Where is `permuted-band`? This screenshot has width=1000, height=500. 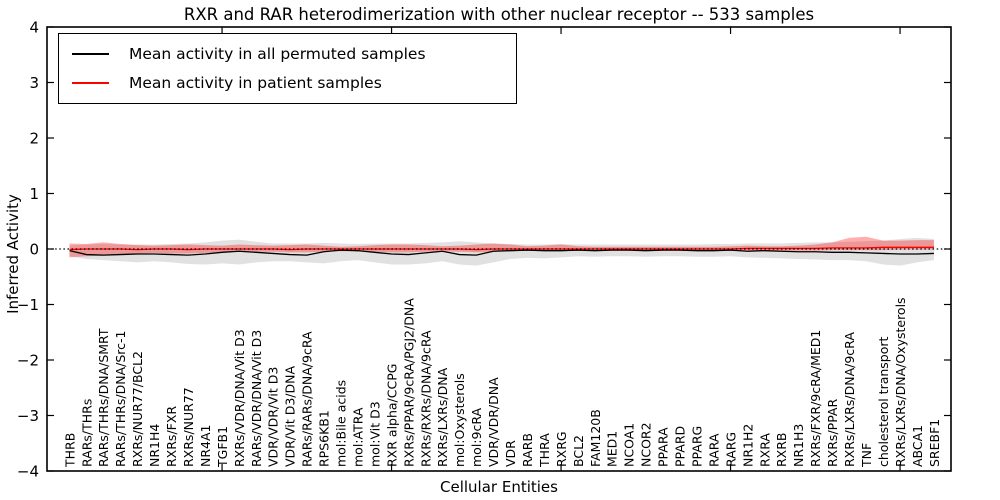
permuted-band is located at coordinates (501, 251).